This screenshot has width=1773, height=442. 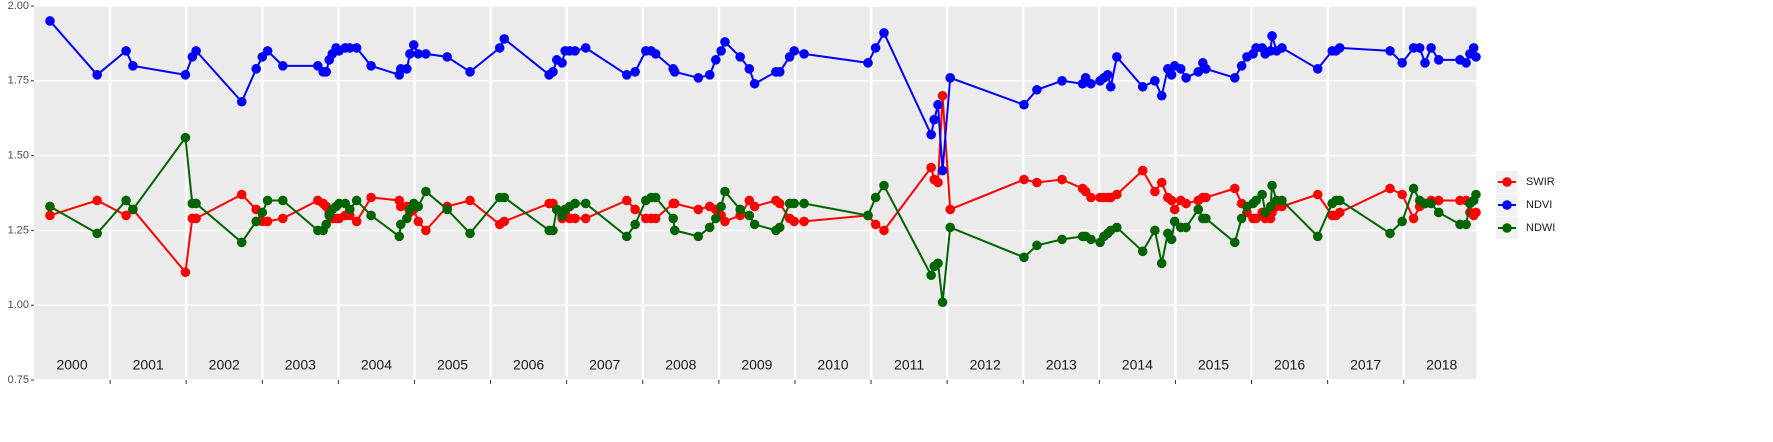 I want to click on y-tick-label: 0.75, so click(x=18, y=380).